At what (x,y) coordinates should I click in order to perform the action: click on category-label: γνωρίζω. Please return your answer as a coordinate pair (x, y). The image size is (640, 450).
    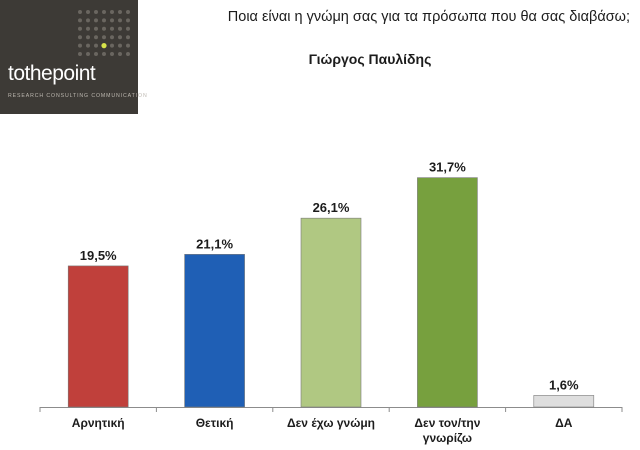
    Looking at the image, I should click on (447, 438).